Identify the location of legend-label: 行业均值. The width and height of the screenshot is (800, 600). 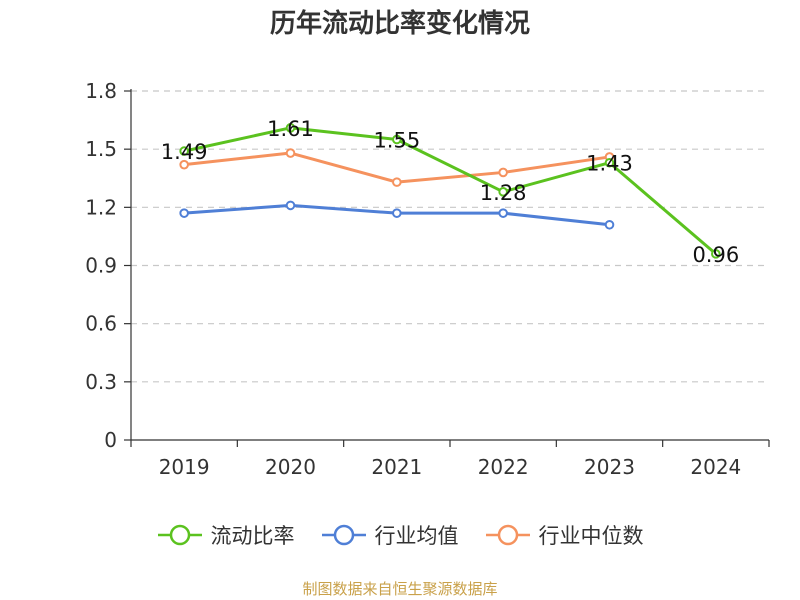
(416, 536).